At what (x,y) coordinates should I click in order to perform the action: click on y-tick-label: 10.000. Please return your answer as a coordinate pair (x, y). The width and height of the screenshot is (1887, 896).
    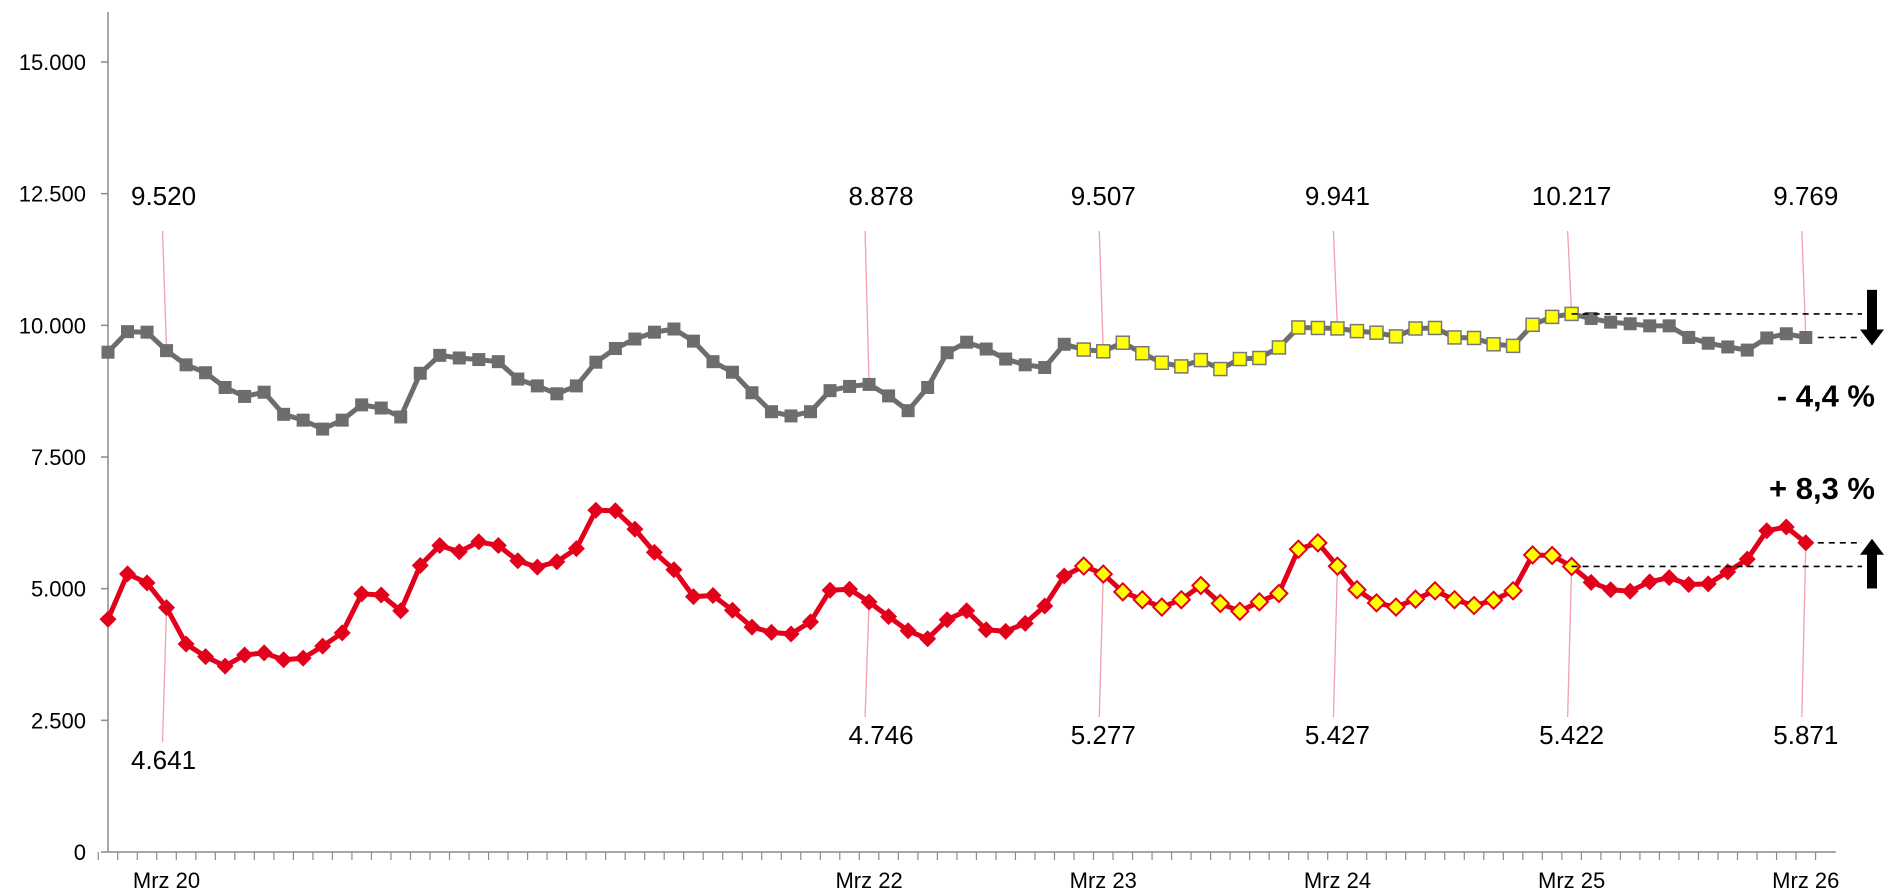
    Looking at the image, I should click on (52, 325).